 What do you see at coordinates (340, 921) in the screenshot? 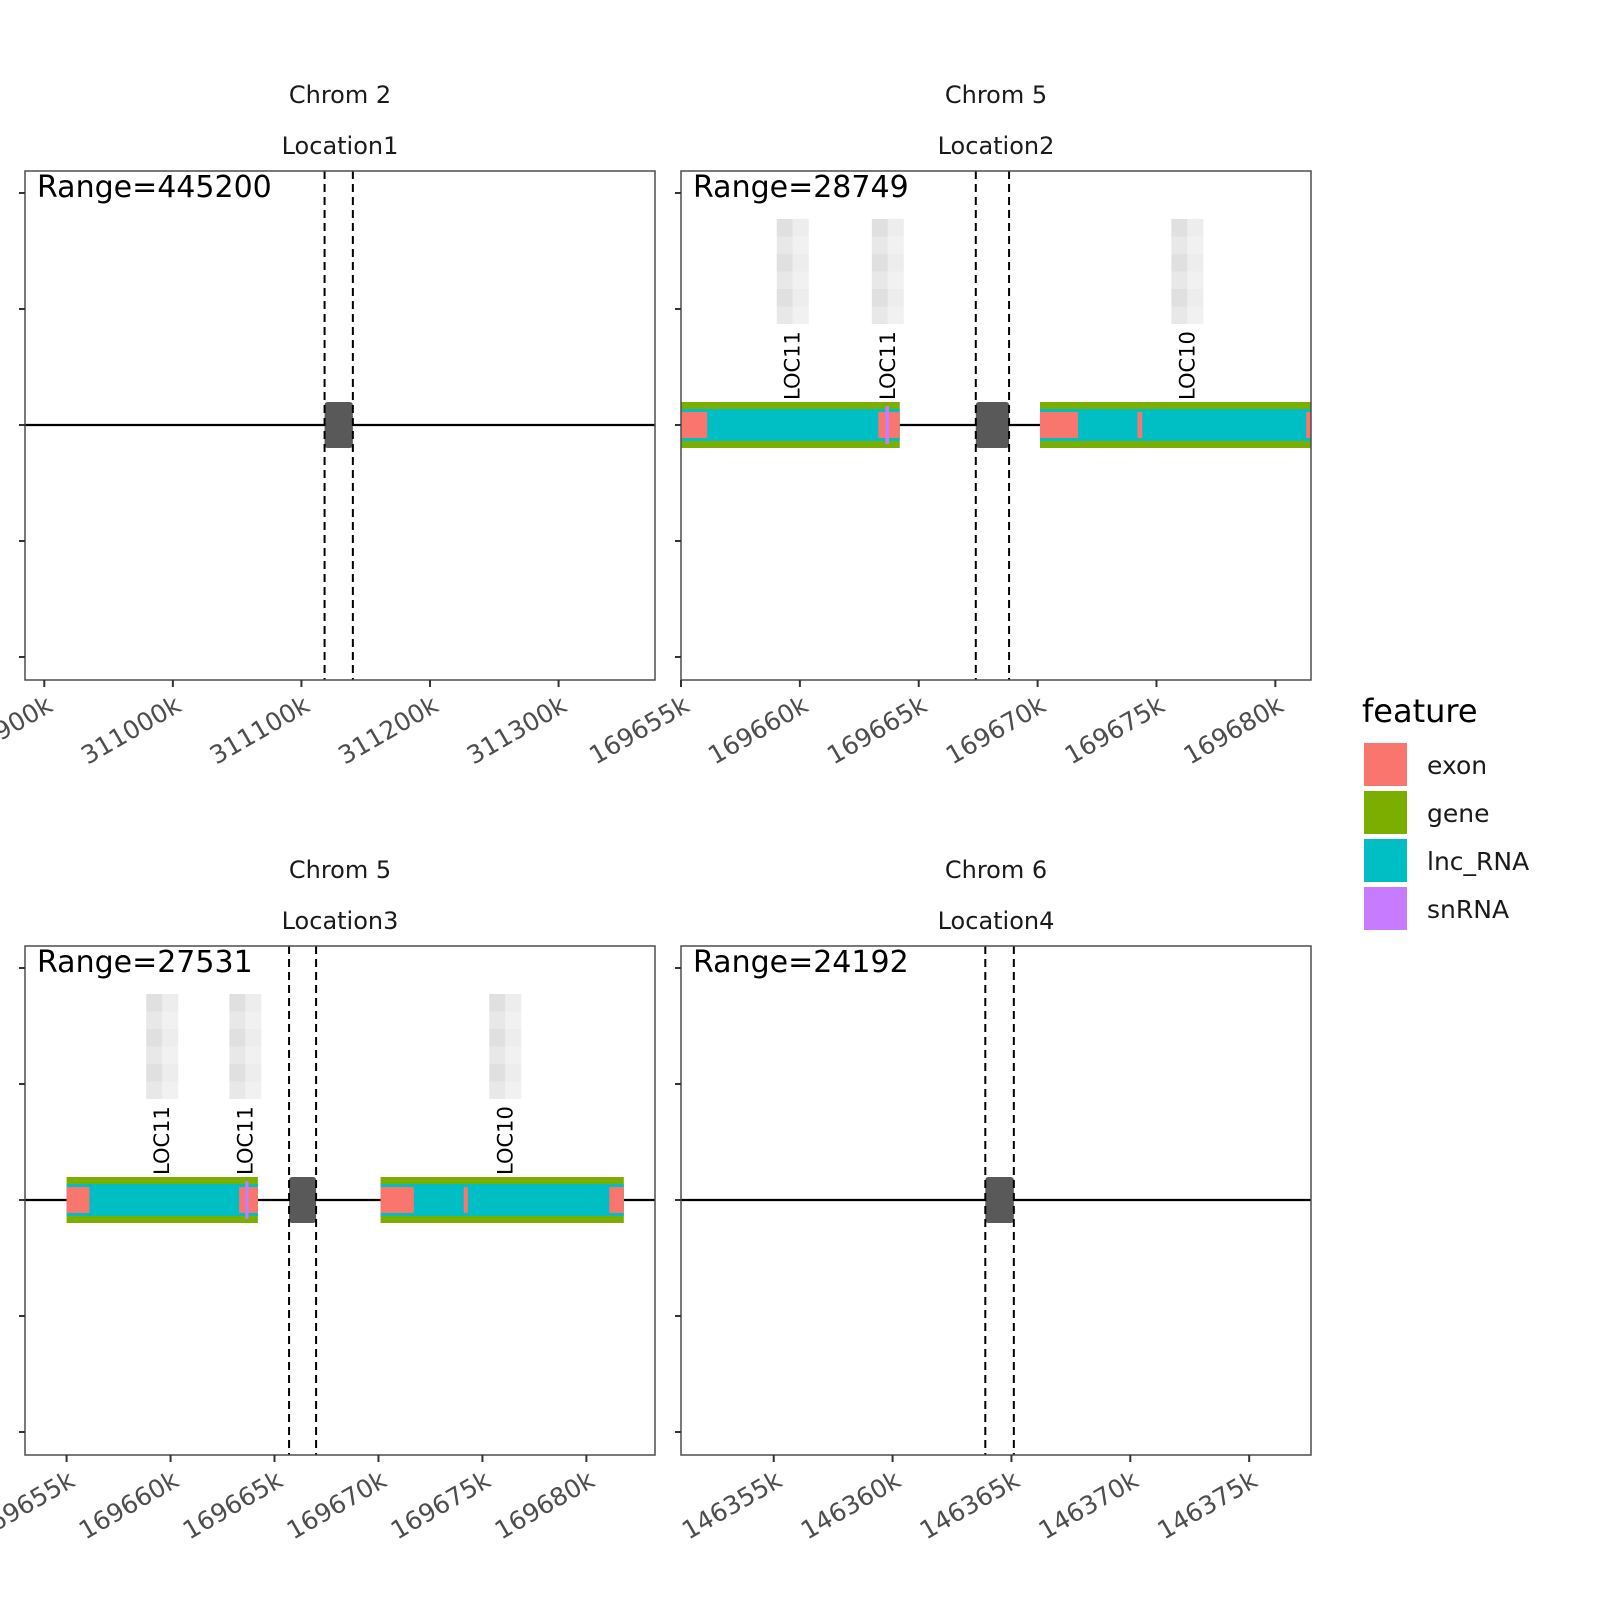
I see `facet-location-label: Location3` at bounding box center [340, 921].